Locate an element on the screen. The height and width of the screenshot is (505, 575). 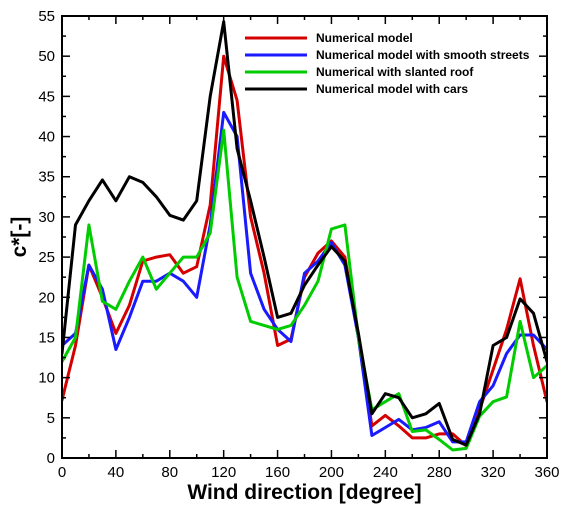
legend-label-2: Numerical model with smooth streets is located at coordinates (423, 55).